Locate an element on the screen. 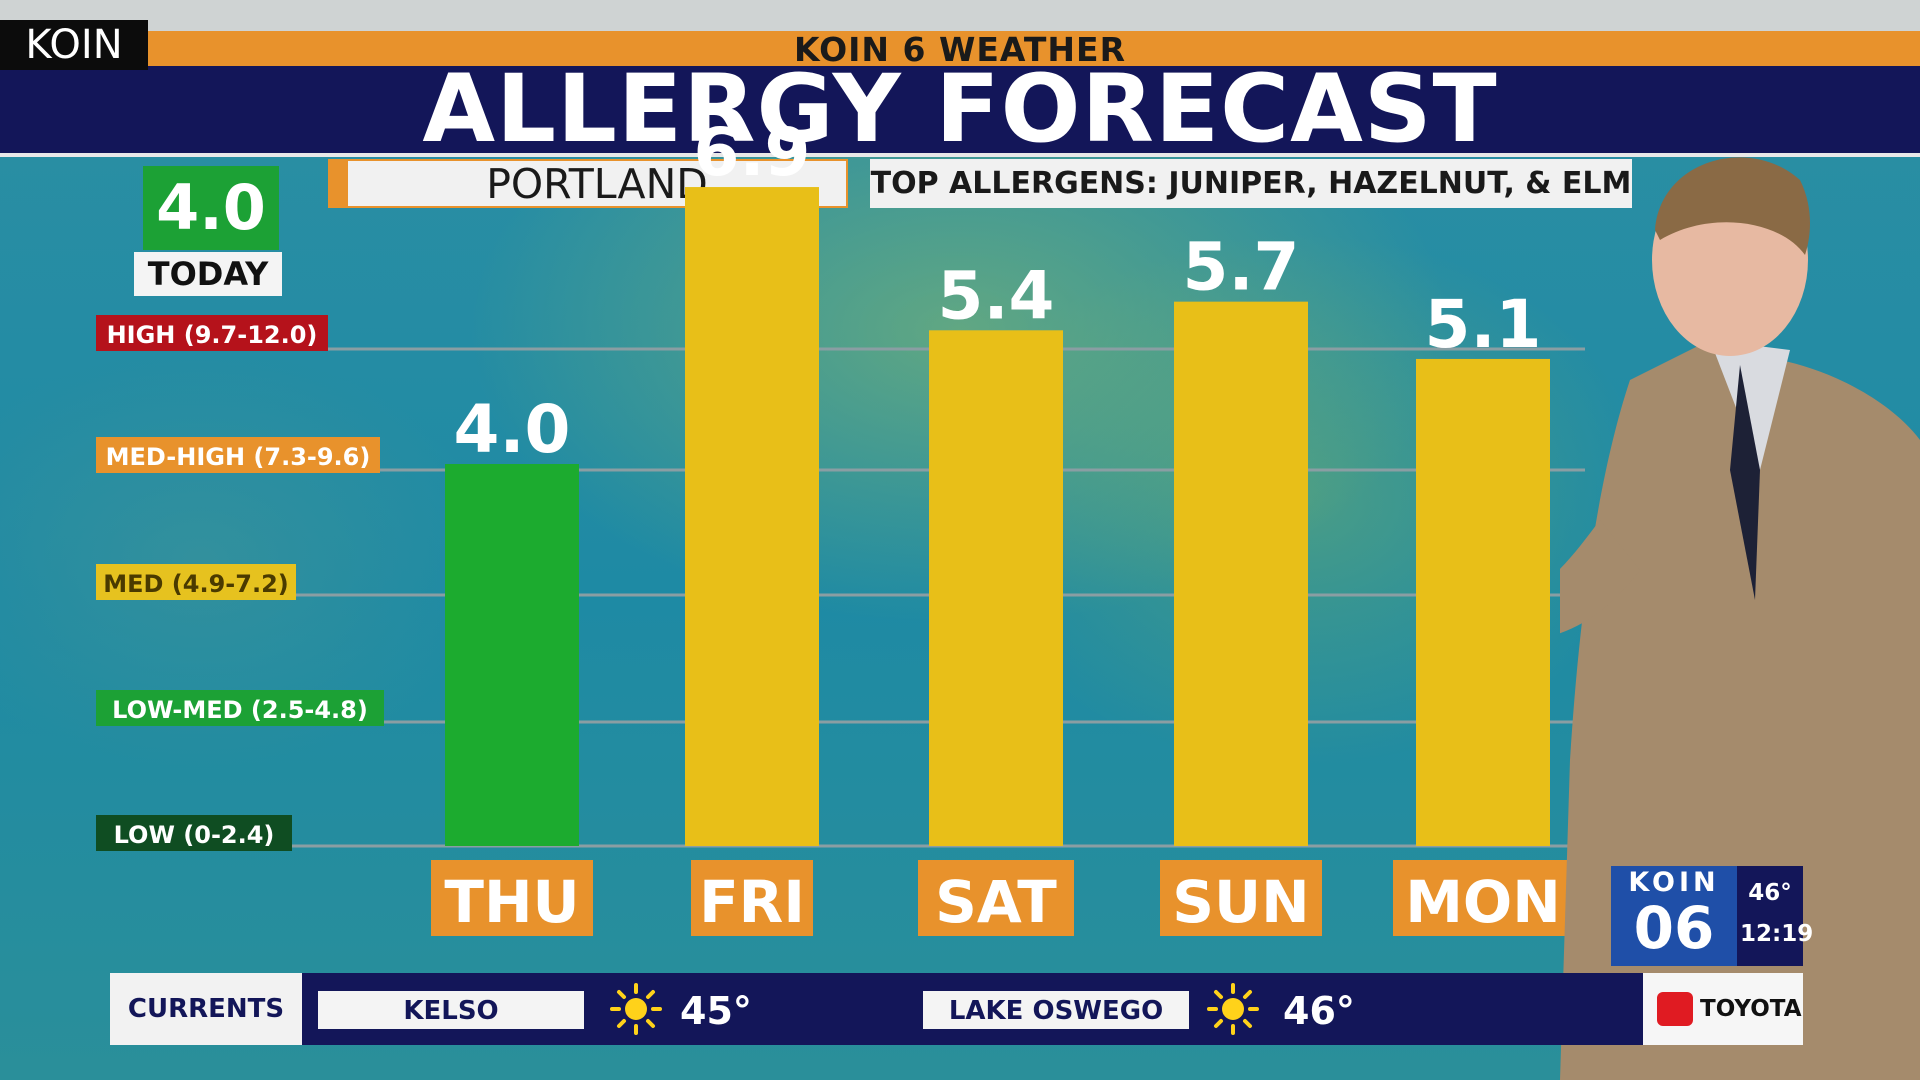 The height and width of the screenshot is (1080, 1920). page-title: ALLERGY FORECAST is located at coordinates (960, 109).